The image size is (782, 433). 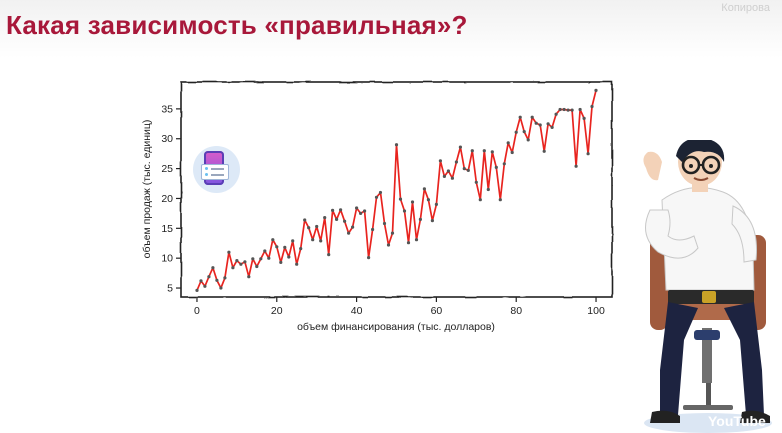 What do you see at coordinates (167, 109) in the screenshot?
I see `y-tick-label: 35` at bounding box center [167, 109].